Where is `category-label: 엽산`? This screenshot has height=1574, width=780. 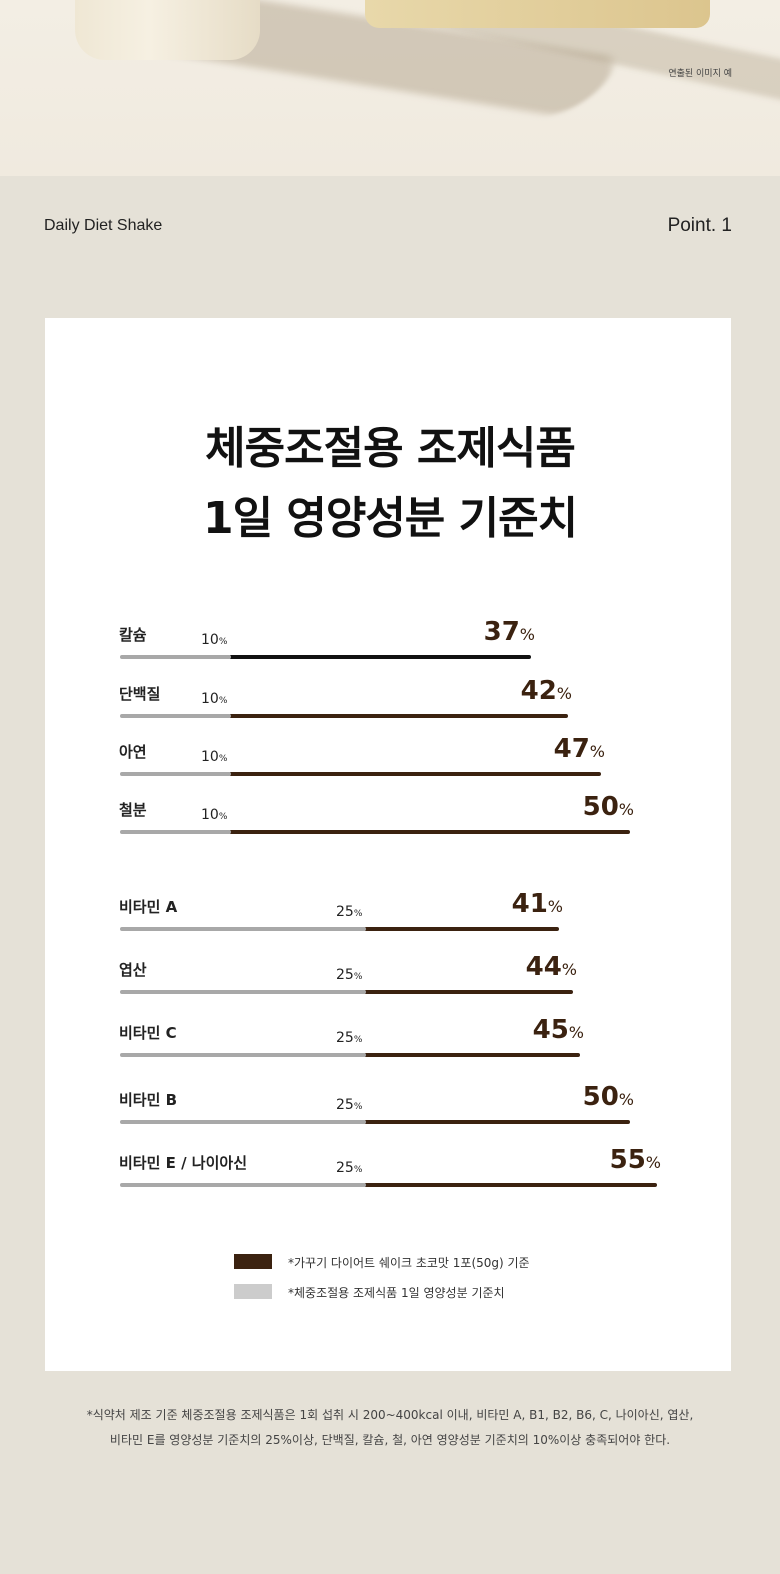 category-label: 엽산 is located at coordinates (133, 970).